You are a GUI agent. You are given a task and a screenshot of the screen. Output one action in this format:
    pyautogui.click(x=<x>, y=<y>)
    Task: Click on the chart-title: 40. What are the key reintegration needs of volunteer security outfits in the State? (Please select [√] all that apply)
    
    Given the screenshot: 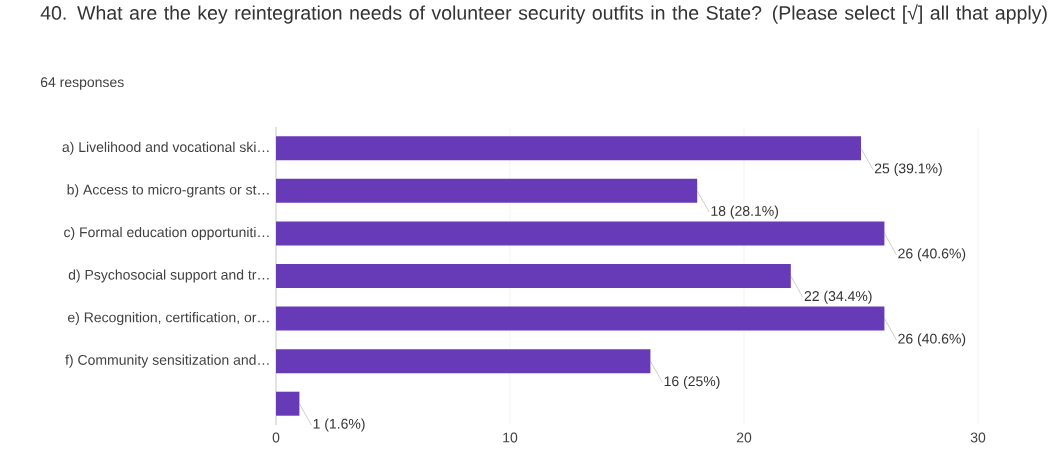 What is the action you would take?
    pyautogui.click(x=543, y=14)
    